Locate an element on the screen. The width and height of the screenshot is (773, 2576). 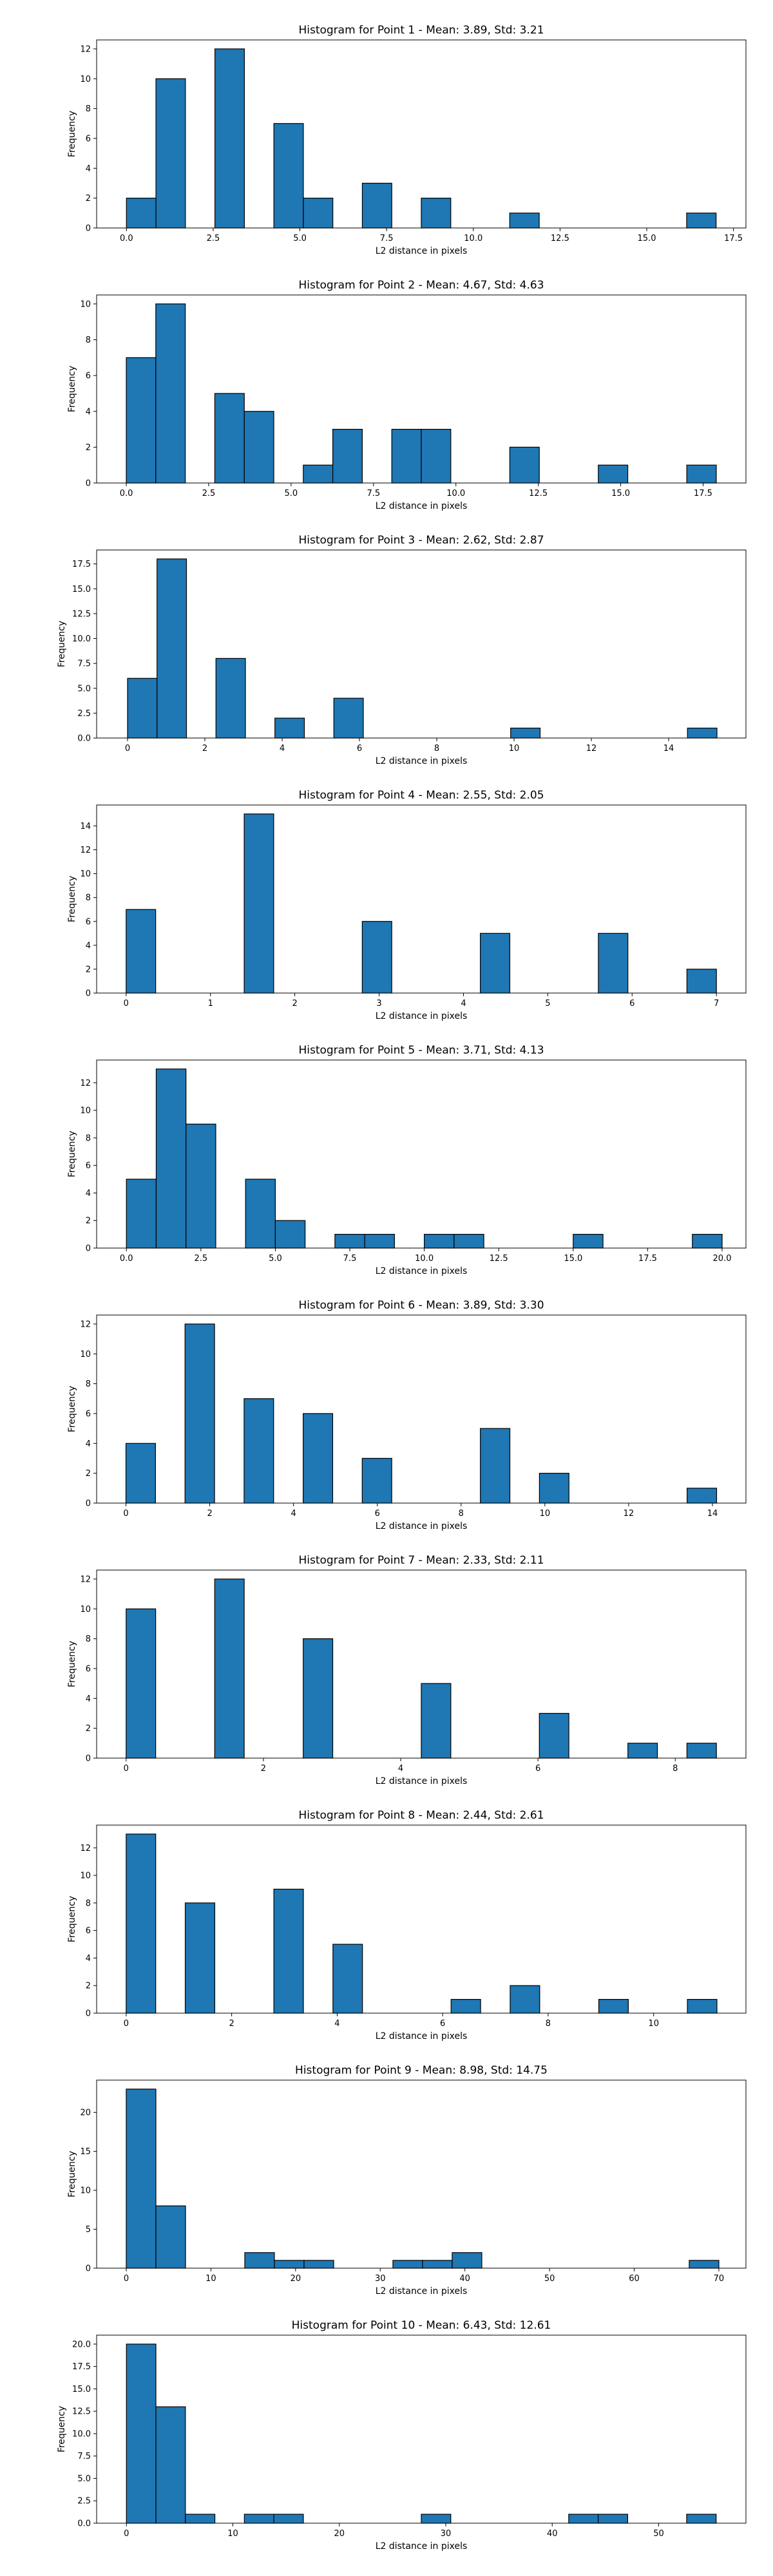
x-tick-label: 12 is located at coordinates (629, 1514).